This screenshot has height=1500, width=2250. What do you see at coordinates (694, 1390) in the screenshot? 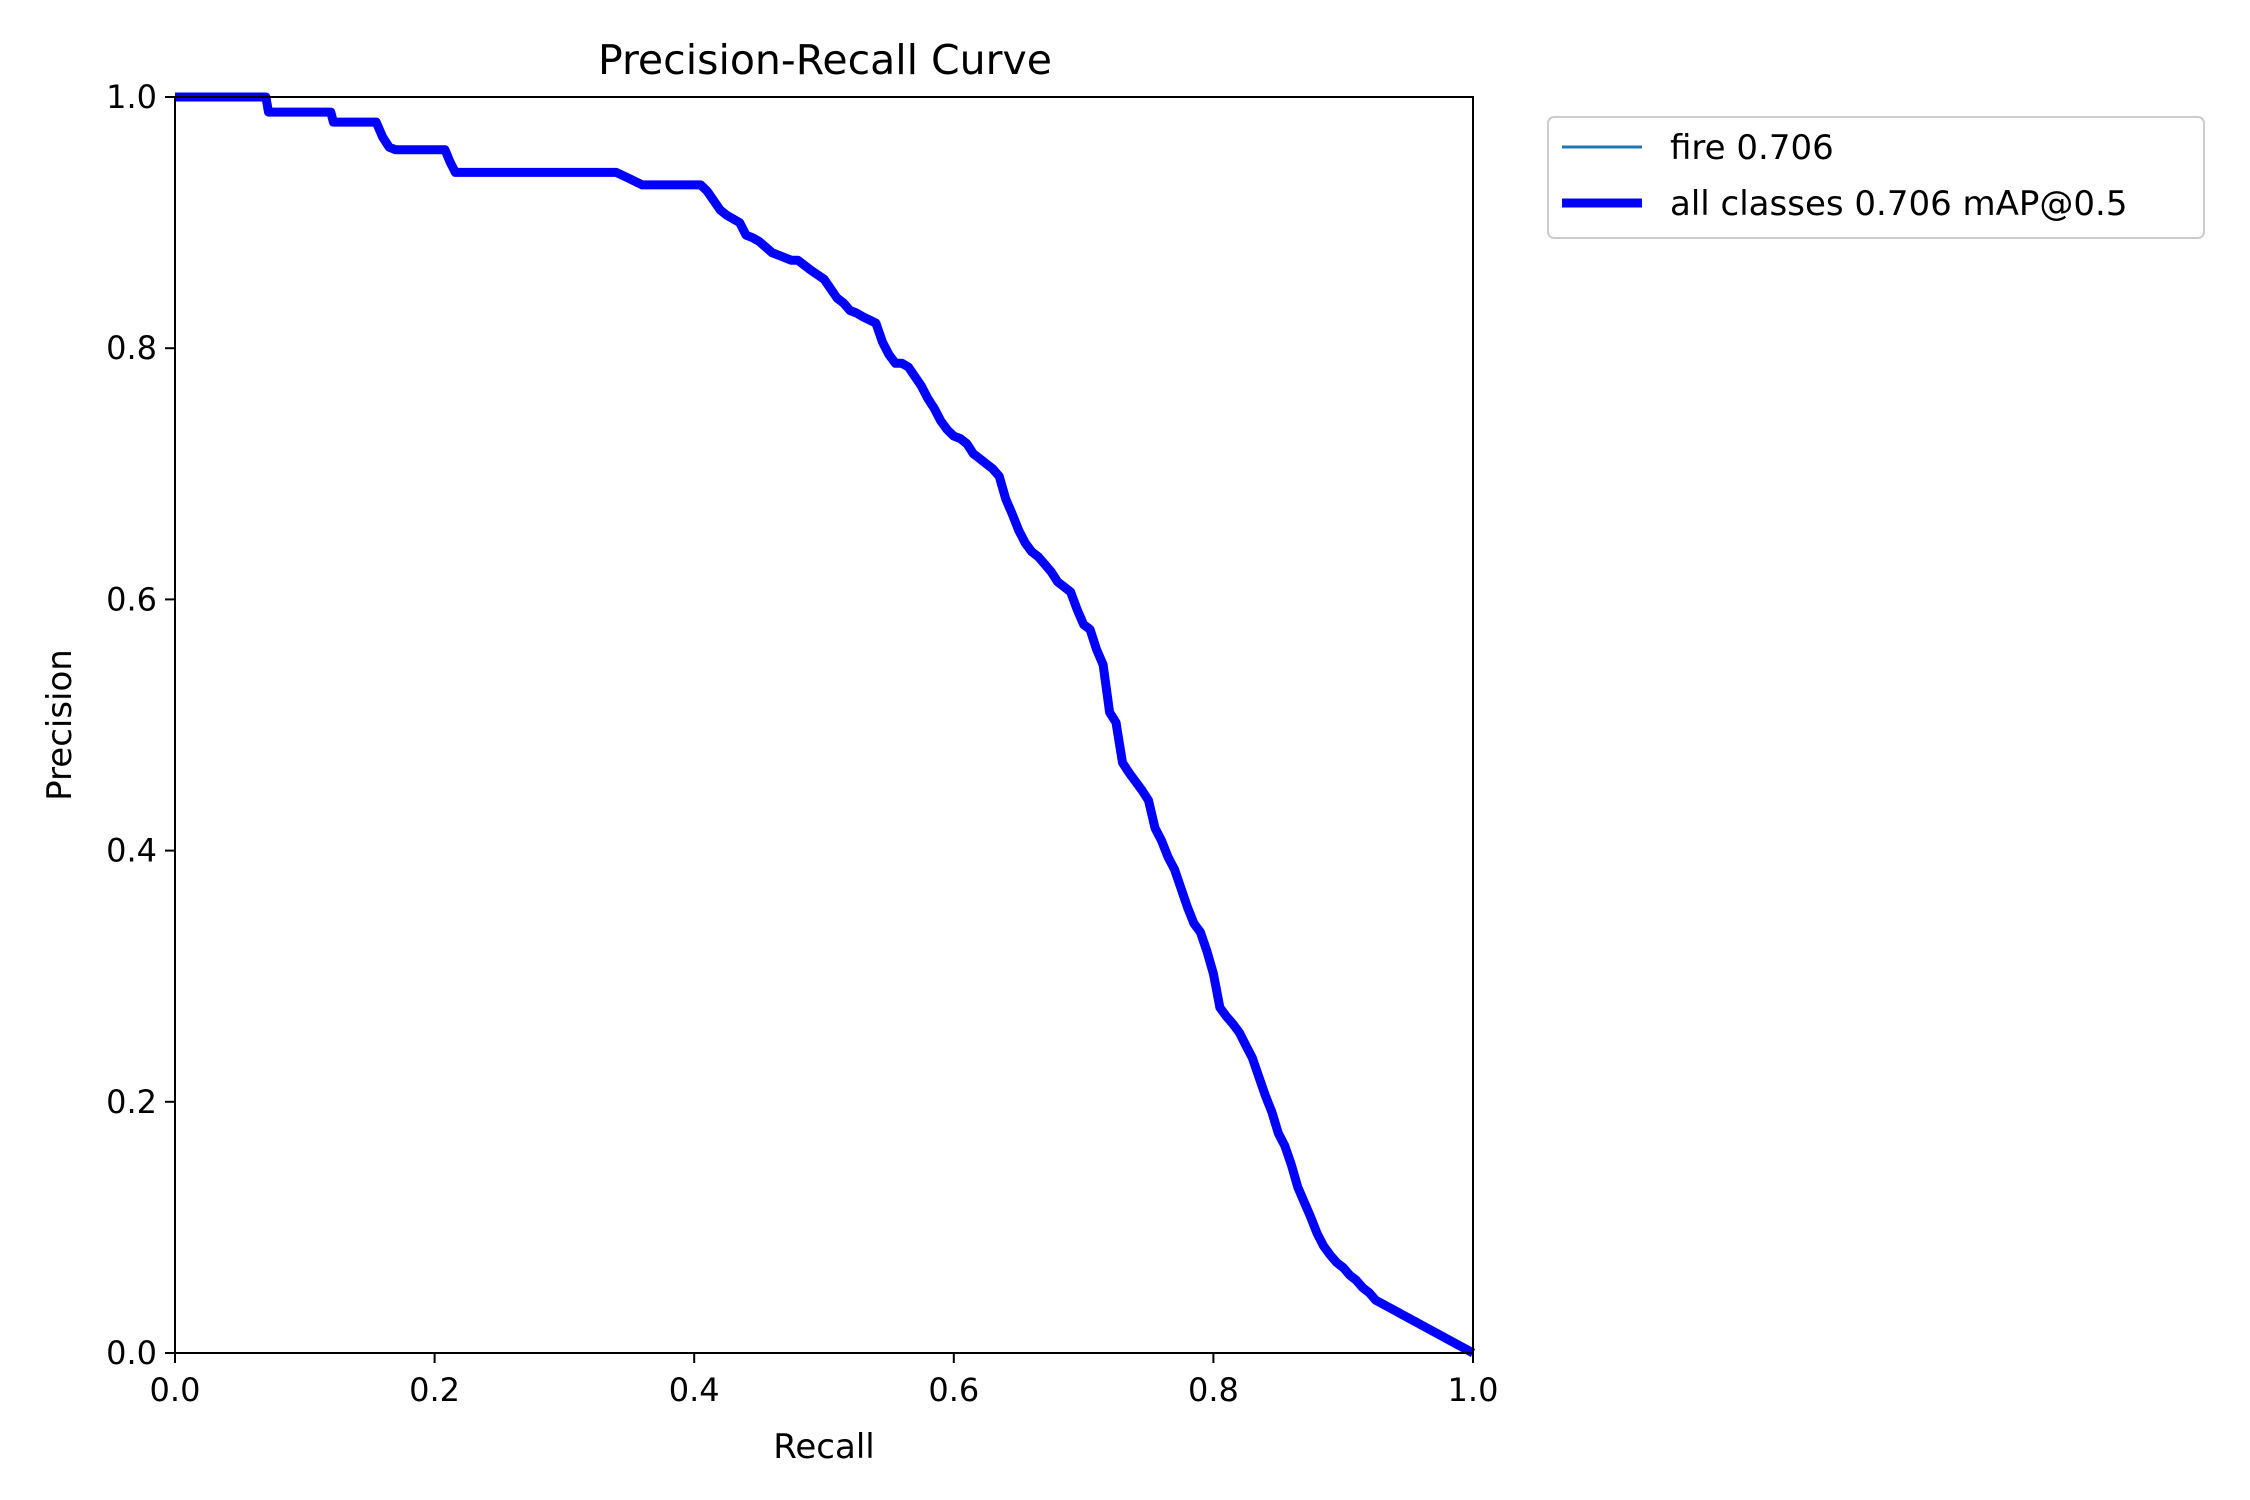
I see `x-tick-label: 0.4` at bounding box center [694, 1390].